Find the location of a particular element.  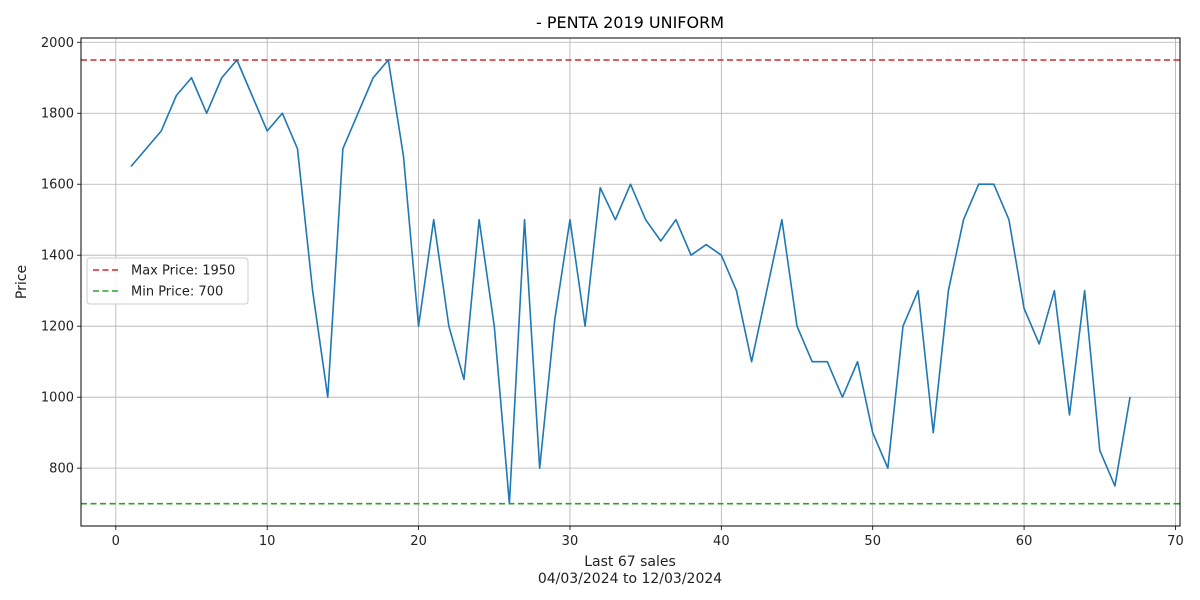

legend-label: Max Price: 1950 is located at coordinates (183, 271).